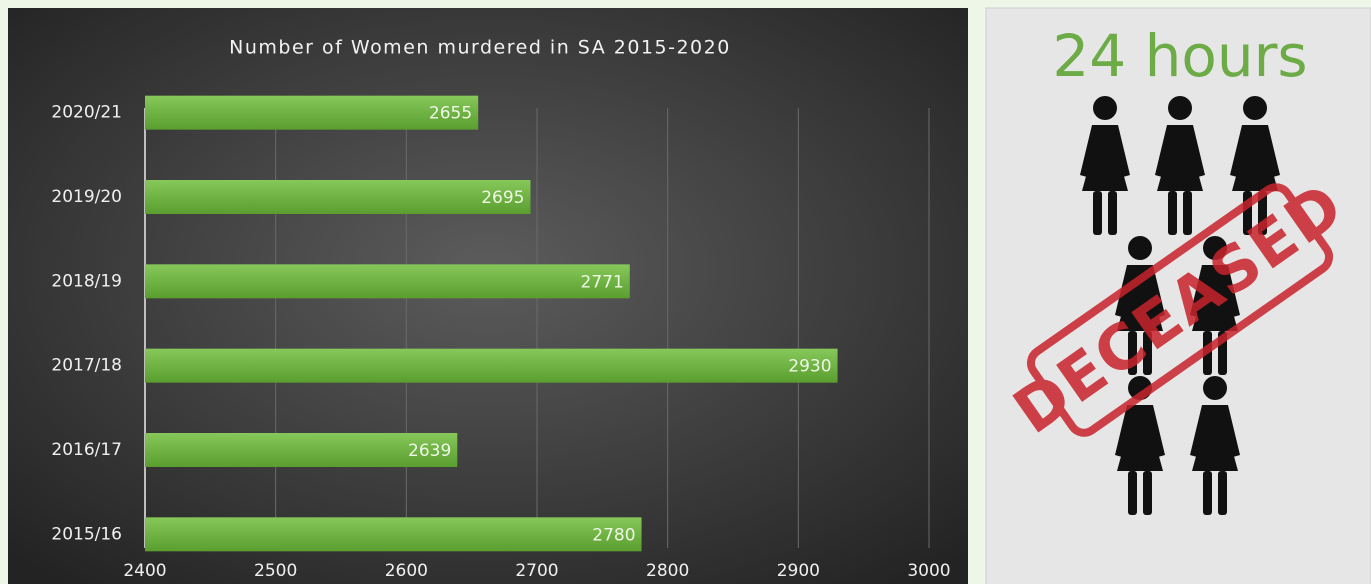 This screenshot has width=1371, height=584. What do you see at coordinates (613, 535) in the screenshot?
I see `value-label: 2780` at bounding box center [613, 535].